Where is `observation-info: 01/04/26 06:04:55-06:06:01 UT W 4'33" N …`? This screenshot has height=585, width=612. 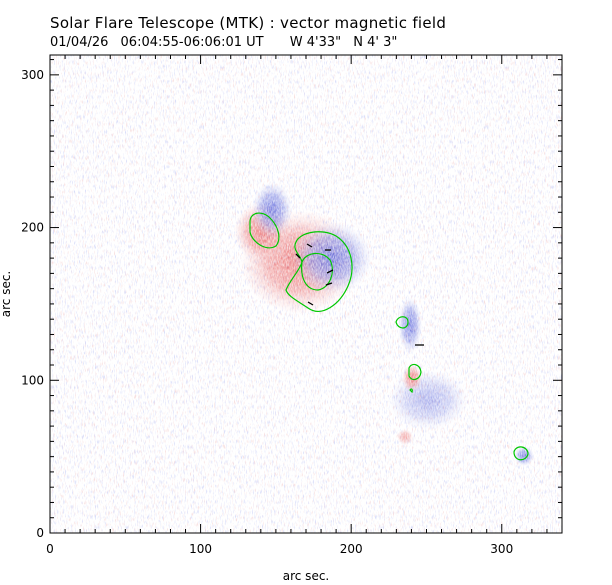 observation-info: 01/04/26 06:04:55-06:06:01 UT W 4'33" N … is located at coordinates (227, 42).